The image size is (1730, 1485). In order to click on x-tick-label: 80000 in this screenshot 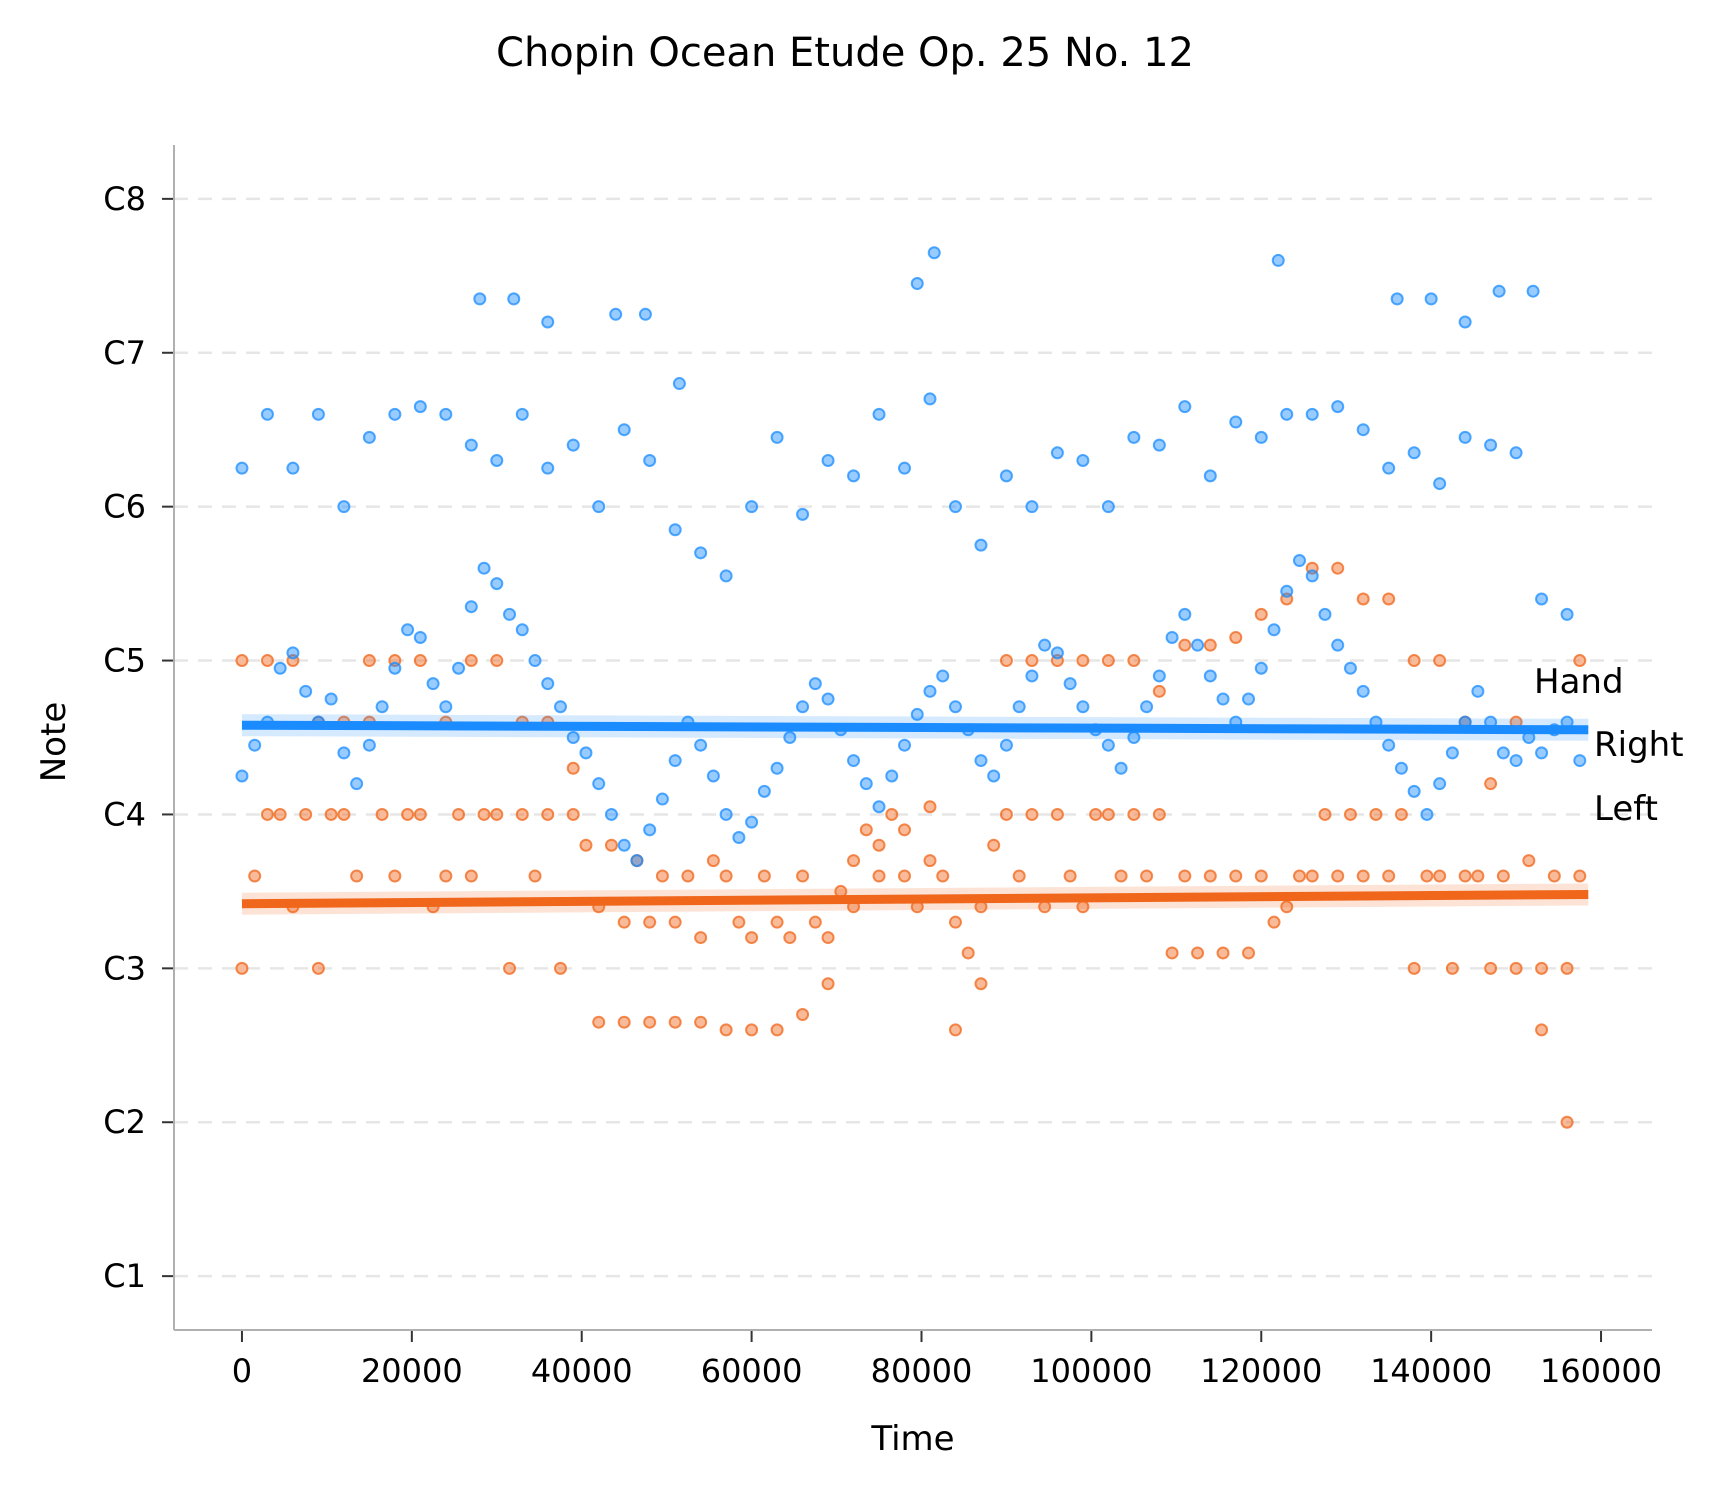, I will do `click(922, 1371)`.